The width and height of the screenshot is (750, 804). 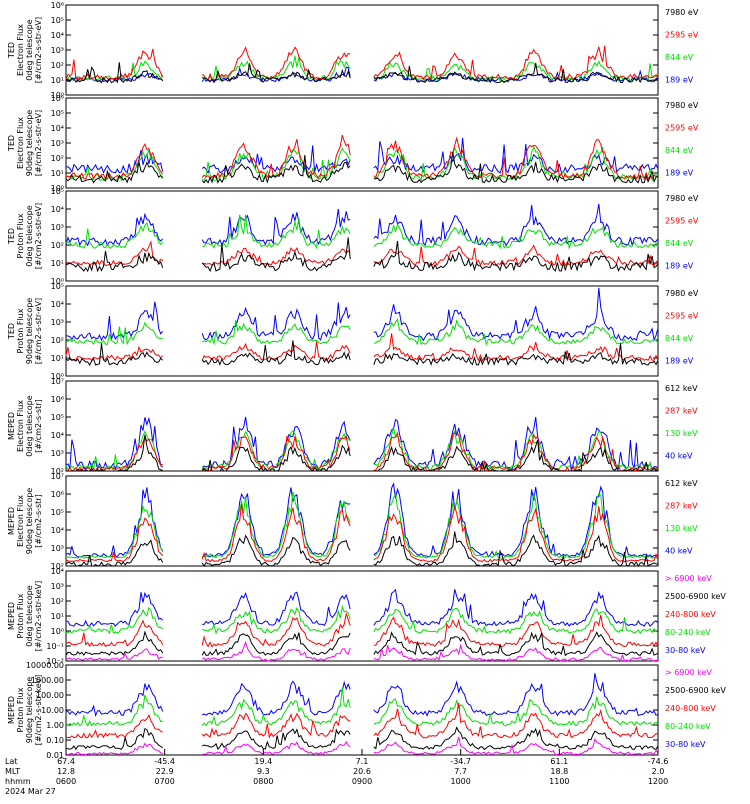 What do you see at coordinates (263, 781) in the screenshot?
I see `x-axis-value: 0800` at bounding box center [263, 781].